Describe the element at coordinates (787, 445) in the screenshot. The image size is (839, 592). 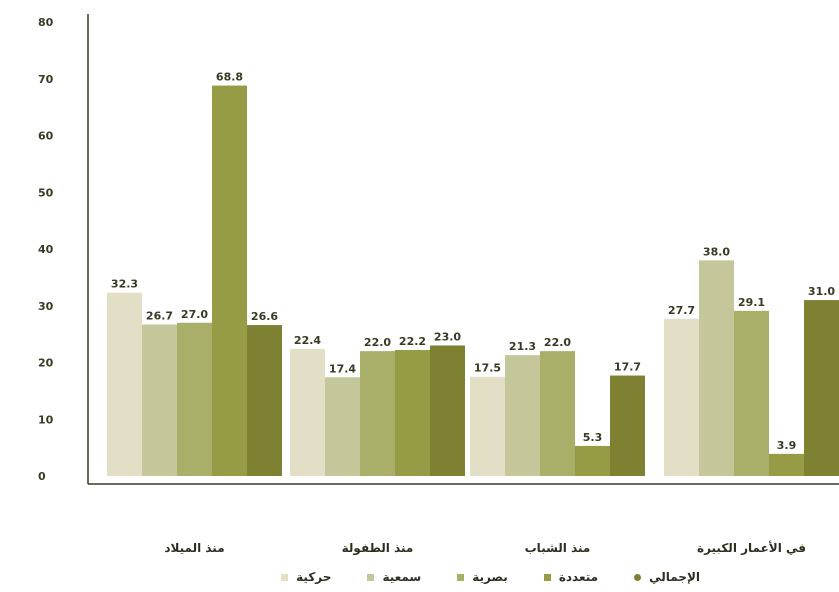
I see `data-label: 3.9` at that location.